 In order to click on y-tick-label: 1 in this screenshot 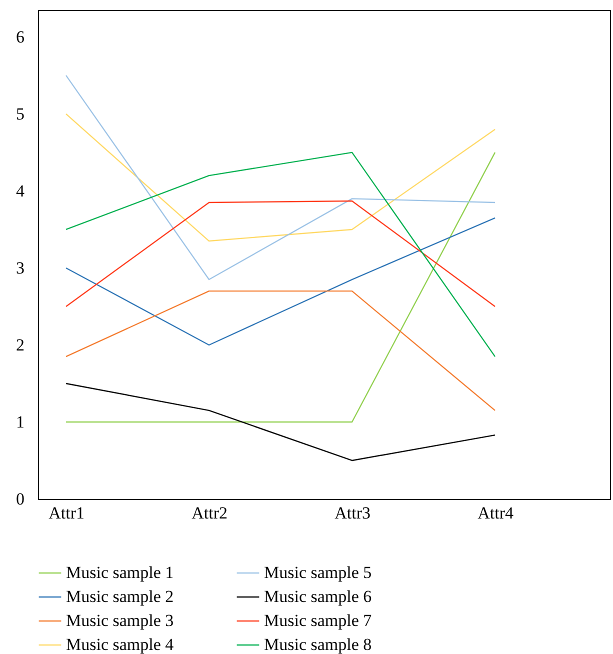, I will do `click(20, 422)`.